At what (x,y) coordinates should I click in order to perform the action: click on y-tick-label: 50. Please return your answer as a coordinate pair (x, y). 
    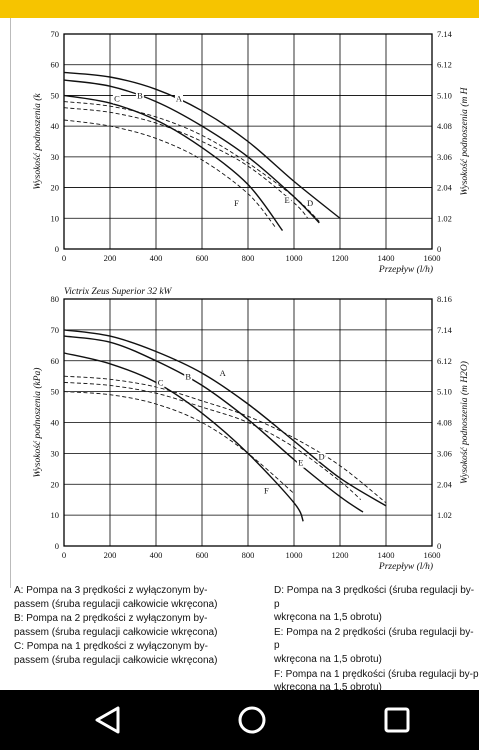
    Looking at the image, I should click on (55, 95).